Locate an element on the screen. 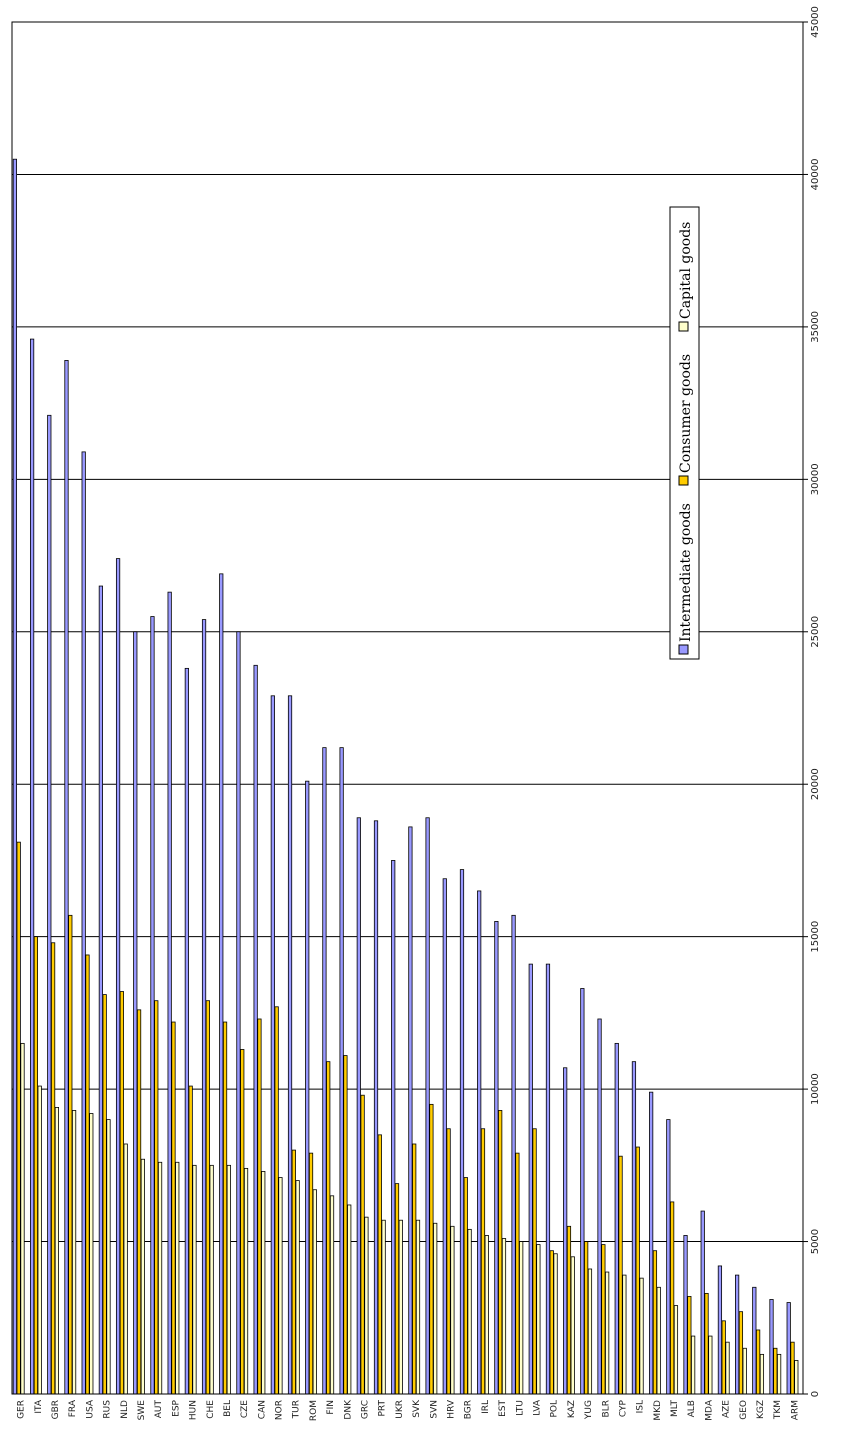  legend-box is located at coordinates (684, 433).